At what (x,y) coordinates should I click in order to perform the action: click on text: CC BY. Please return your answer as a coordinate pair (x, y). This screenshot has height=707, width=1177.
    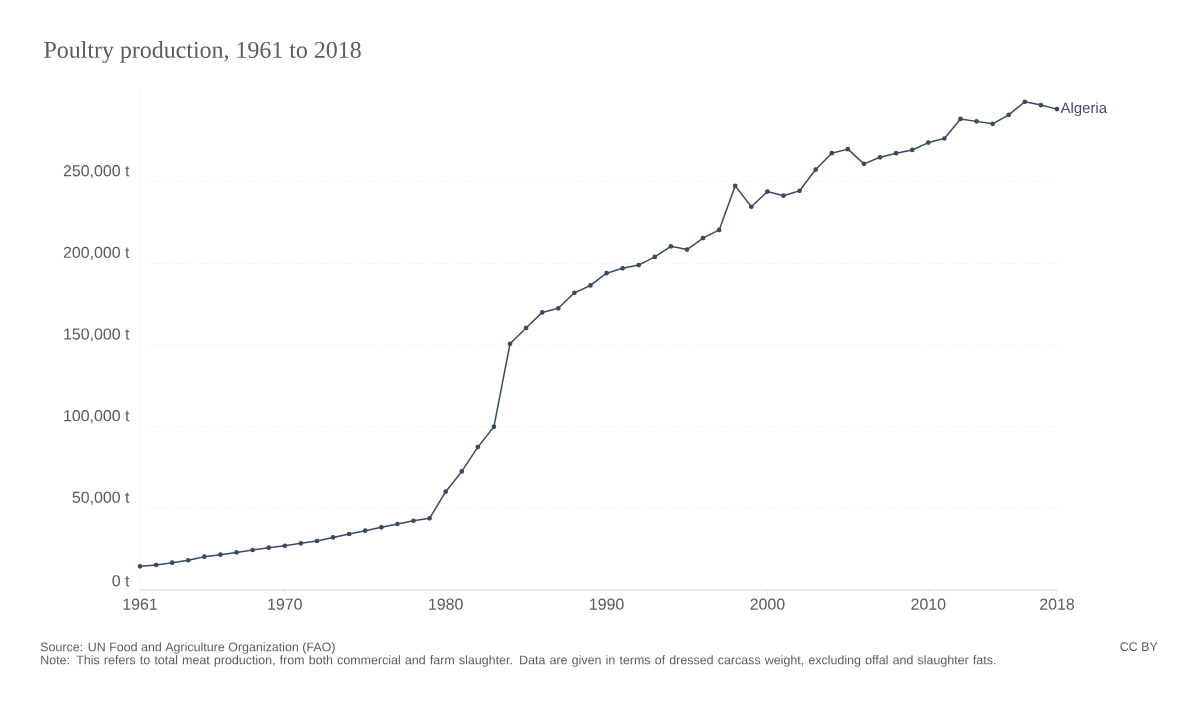
    Looking at the image, I should click on (1139, 646).